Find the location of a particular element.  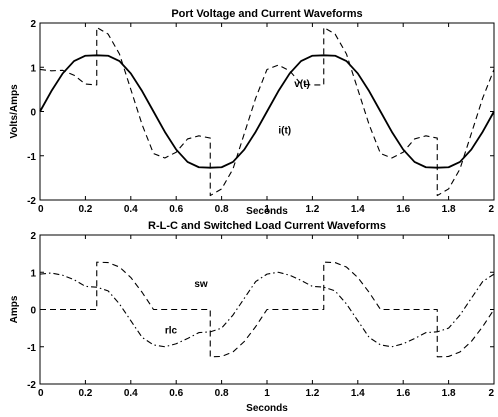

annotation-label: rlc is located at coordinates (171, 331).